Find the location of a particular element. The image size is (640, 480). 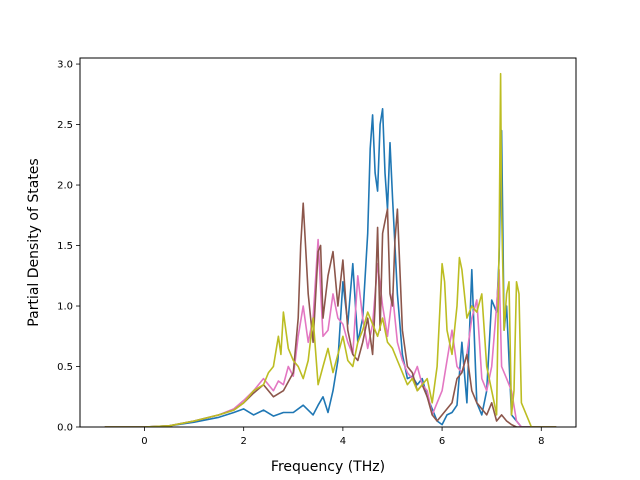

y-tick-label: 0.0 is located at coordinates (65, 428).